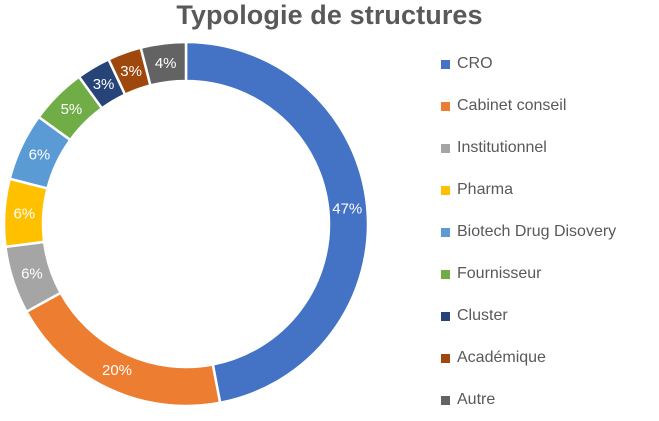  Describe the element at coordinates (485, 189) in the screenshot. I see `legend-label: Pharma` at that location.